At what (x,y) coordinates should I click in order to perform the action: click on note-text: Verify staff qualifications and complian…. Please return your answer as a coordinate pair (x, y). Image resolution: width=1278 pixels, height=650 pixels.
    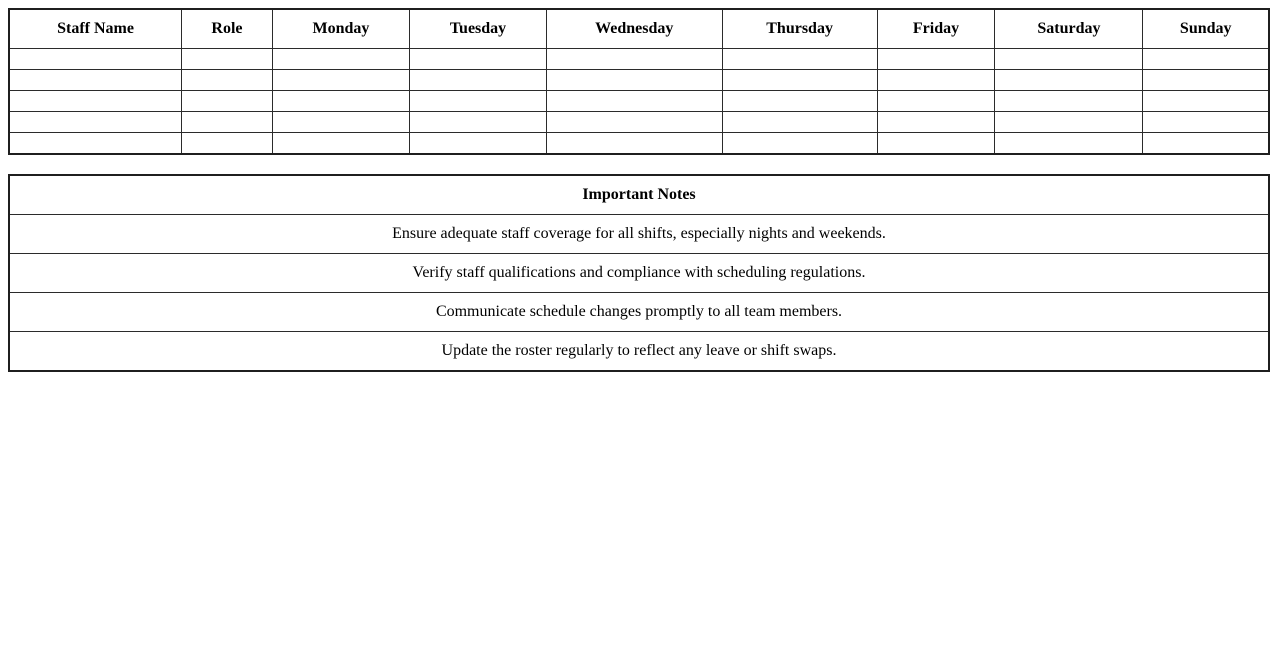
    Looking at the image, I should click on (639, 273).